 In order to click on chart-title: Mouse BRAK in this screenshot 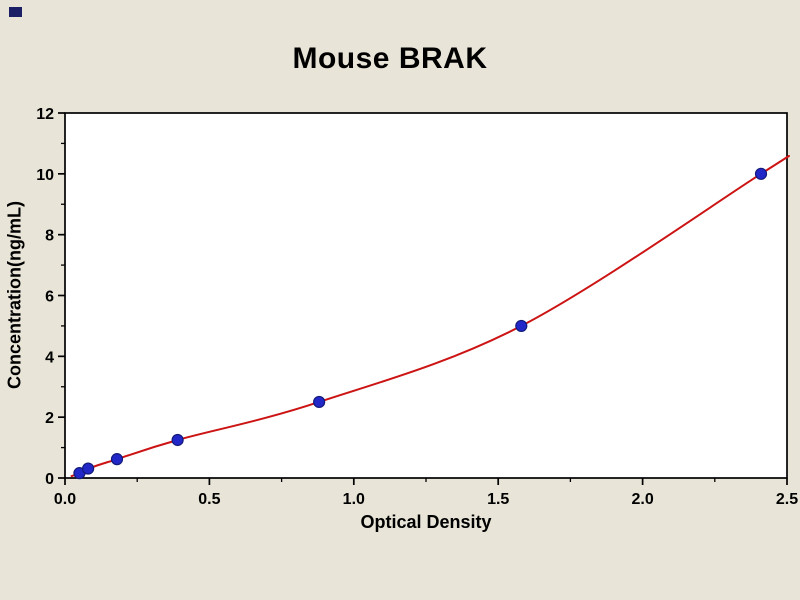, I will do `click(390, 58)`.